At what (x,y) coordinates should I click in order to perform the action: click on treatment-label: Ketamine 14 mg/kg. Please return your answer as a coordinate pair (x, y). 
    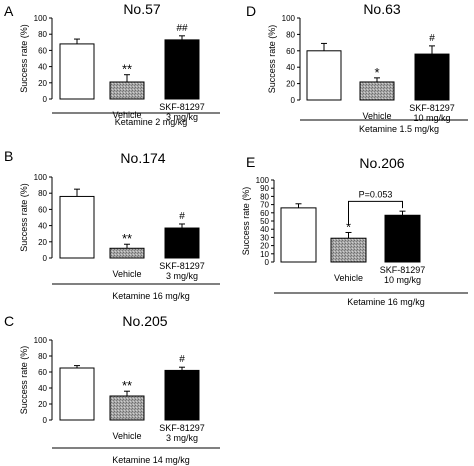
    Looking at the image, I should click on (151, 460).